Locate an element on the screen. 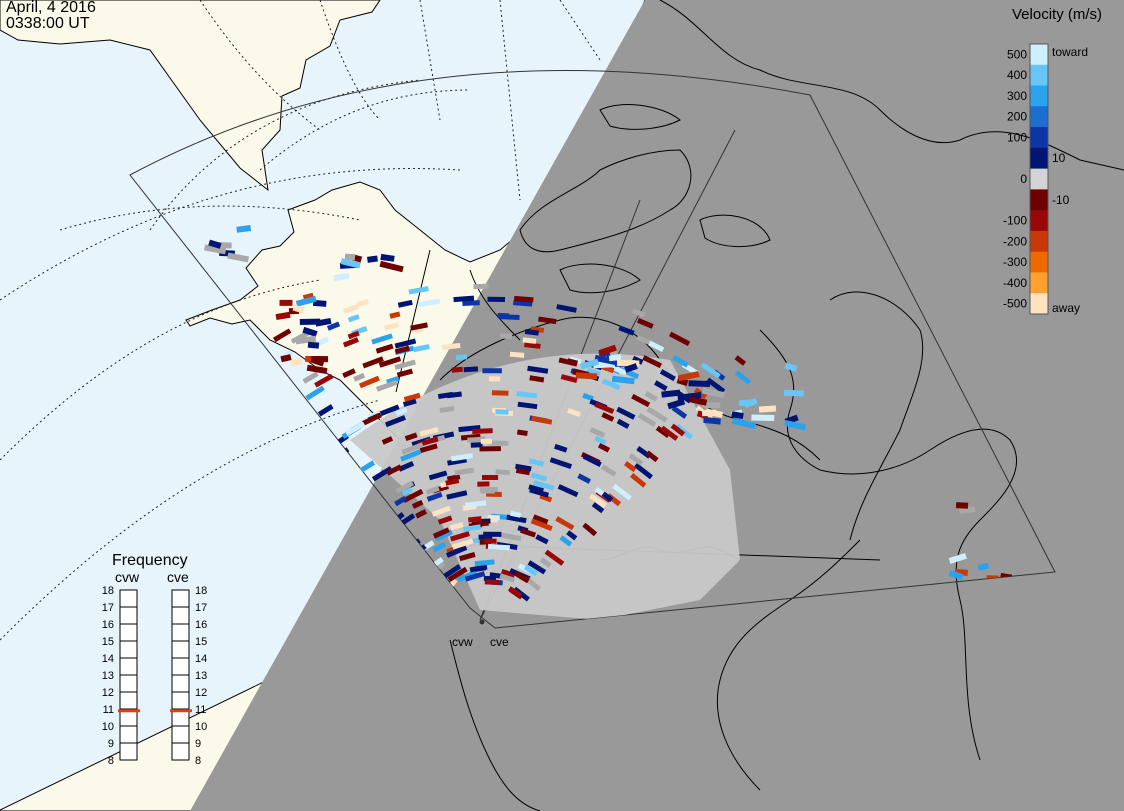 This screenshot has width=1124, height=811. date-label: April, 4 2016 is located at coordinates (51, 8).